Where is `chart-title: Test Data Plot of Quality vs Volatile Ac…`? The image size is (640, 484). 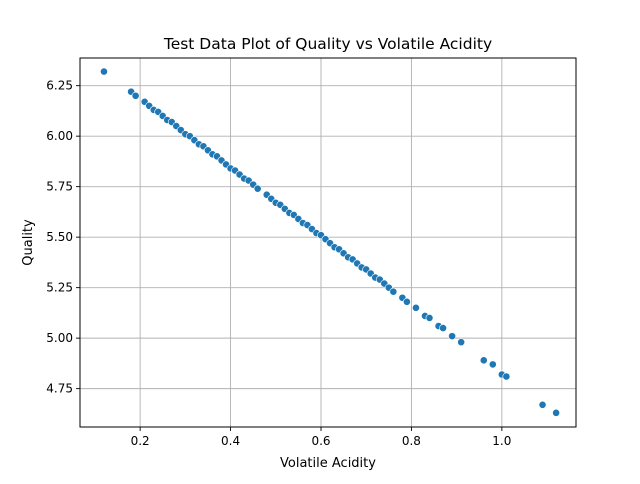 chart-title: Test Data Plot of Quality vs Volatile Ac… is located at coordinates (327, 44).